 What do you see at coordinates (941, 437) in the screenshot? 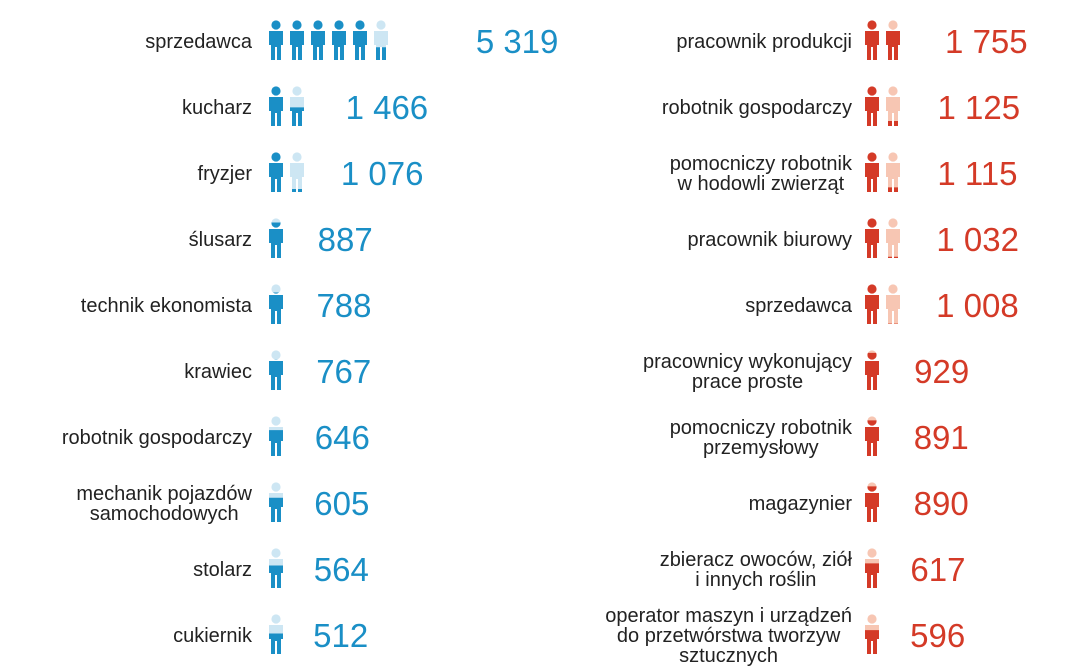
I see `value-label: 891` at bounding box center [941, 437].